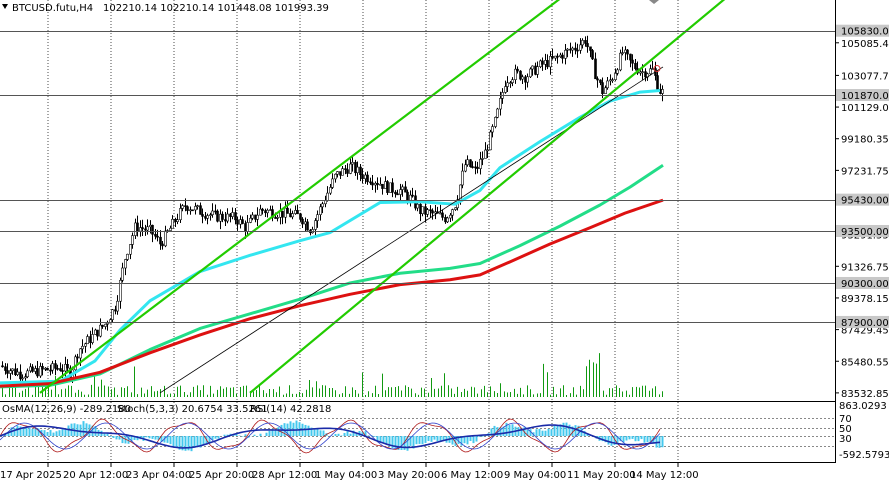 This screenshot has height=486, width=889. Describe the element at coordinates (330, 436) in the screenshot. I see `rsi-line` at that location.